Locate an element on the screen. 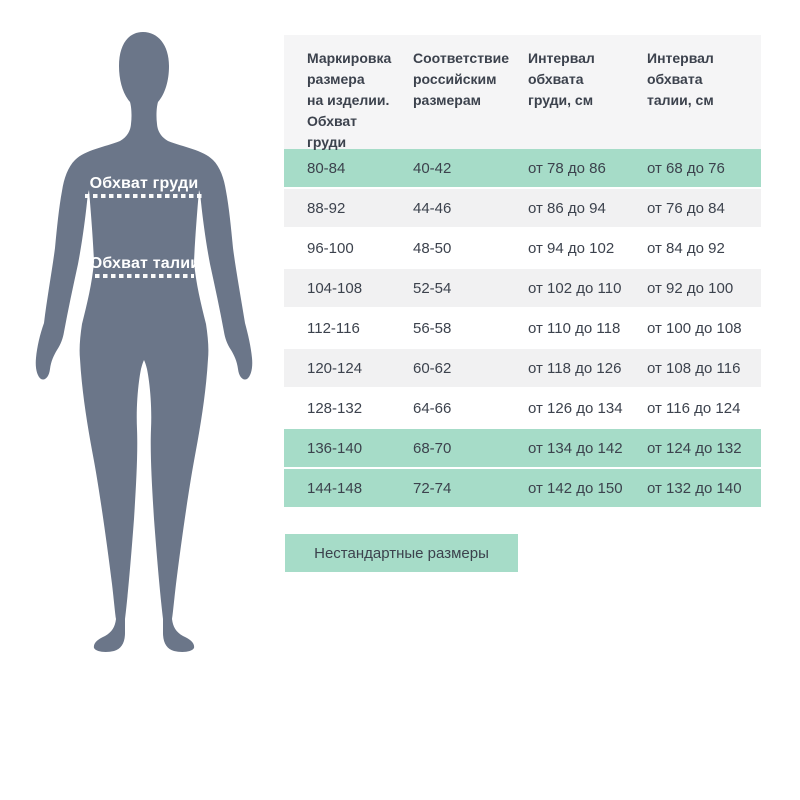  cell-waist: от 108 до 116 is located at coordinates (694, 368).